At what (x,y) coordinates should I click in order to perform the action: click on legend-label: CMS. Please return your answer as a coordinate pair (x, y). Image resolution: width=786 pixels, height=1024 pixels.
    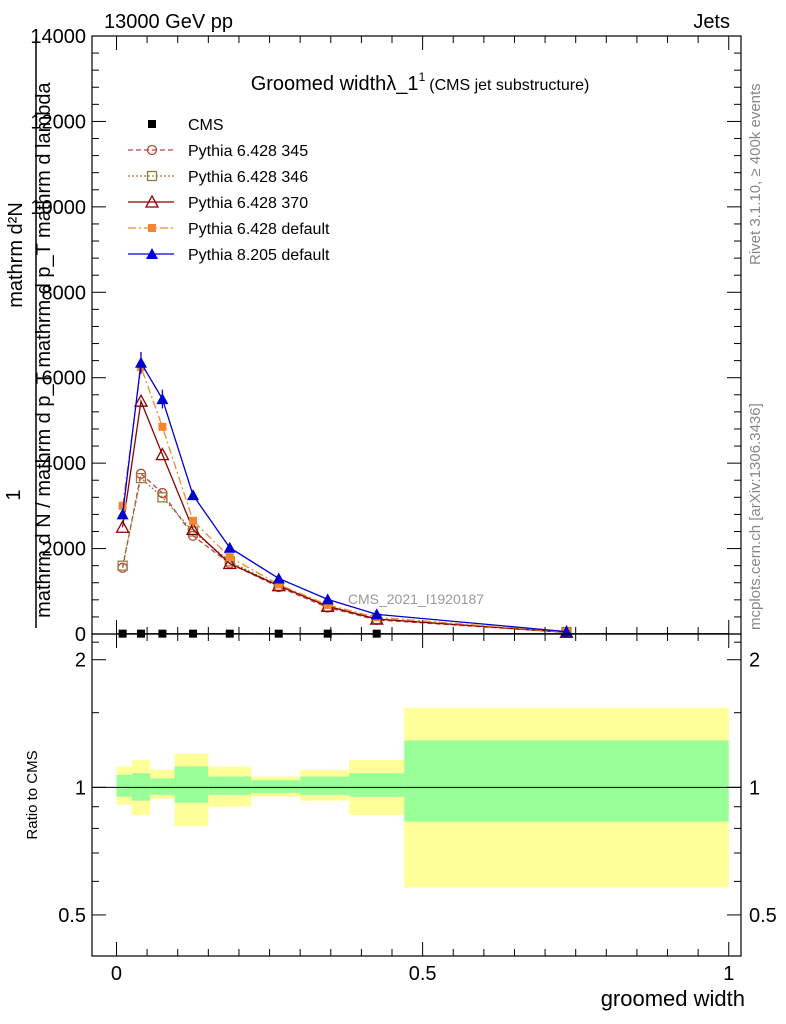
    Looking at the image, I should click on (206, 125).